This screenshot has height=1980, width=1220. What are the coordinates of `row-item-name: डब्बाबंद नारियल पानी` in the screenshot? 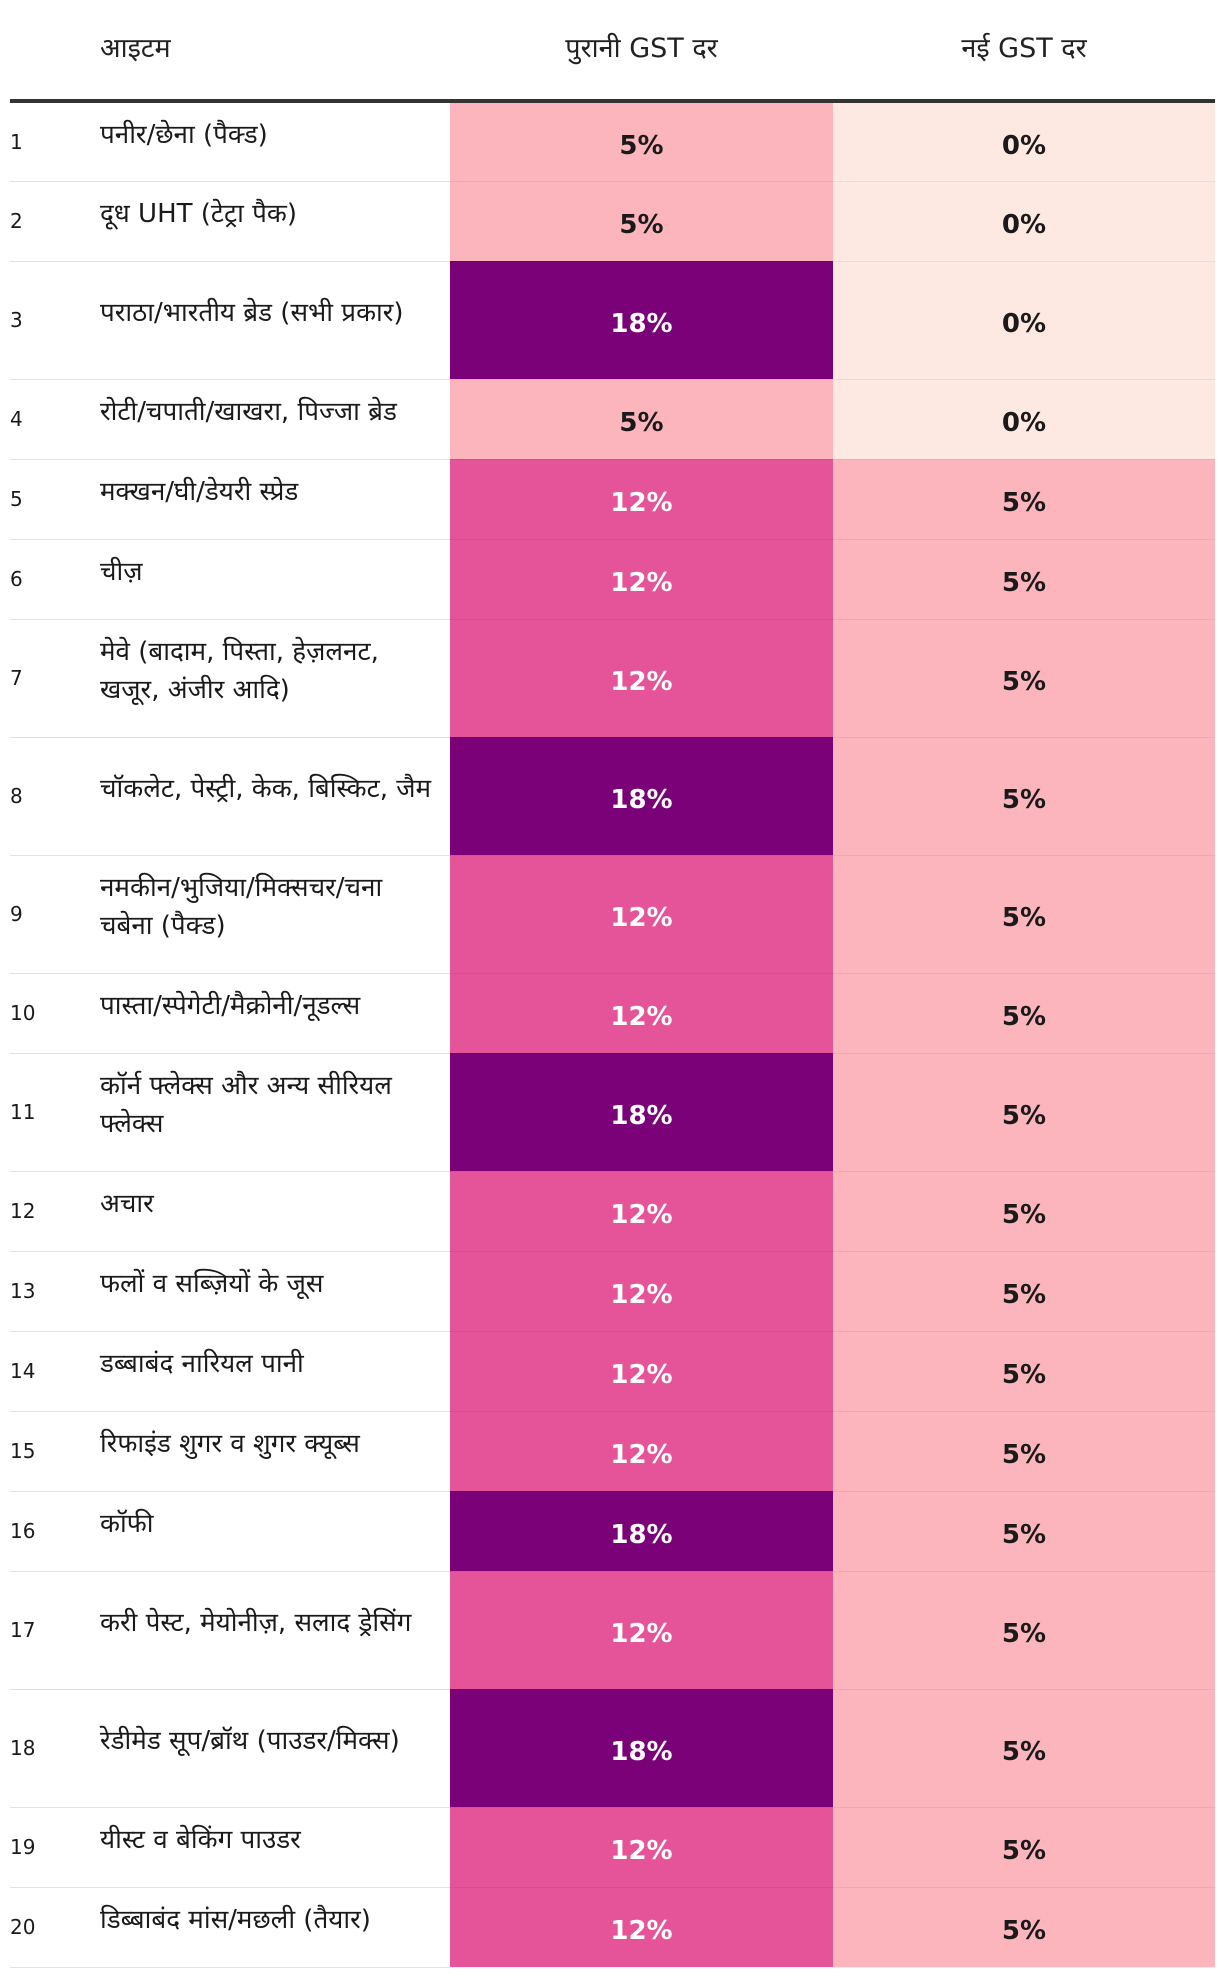 It's located at (202, 1364).